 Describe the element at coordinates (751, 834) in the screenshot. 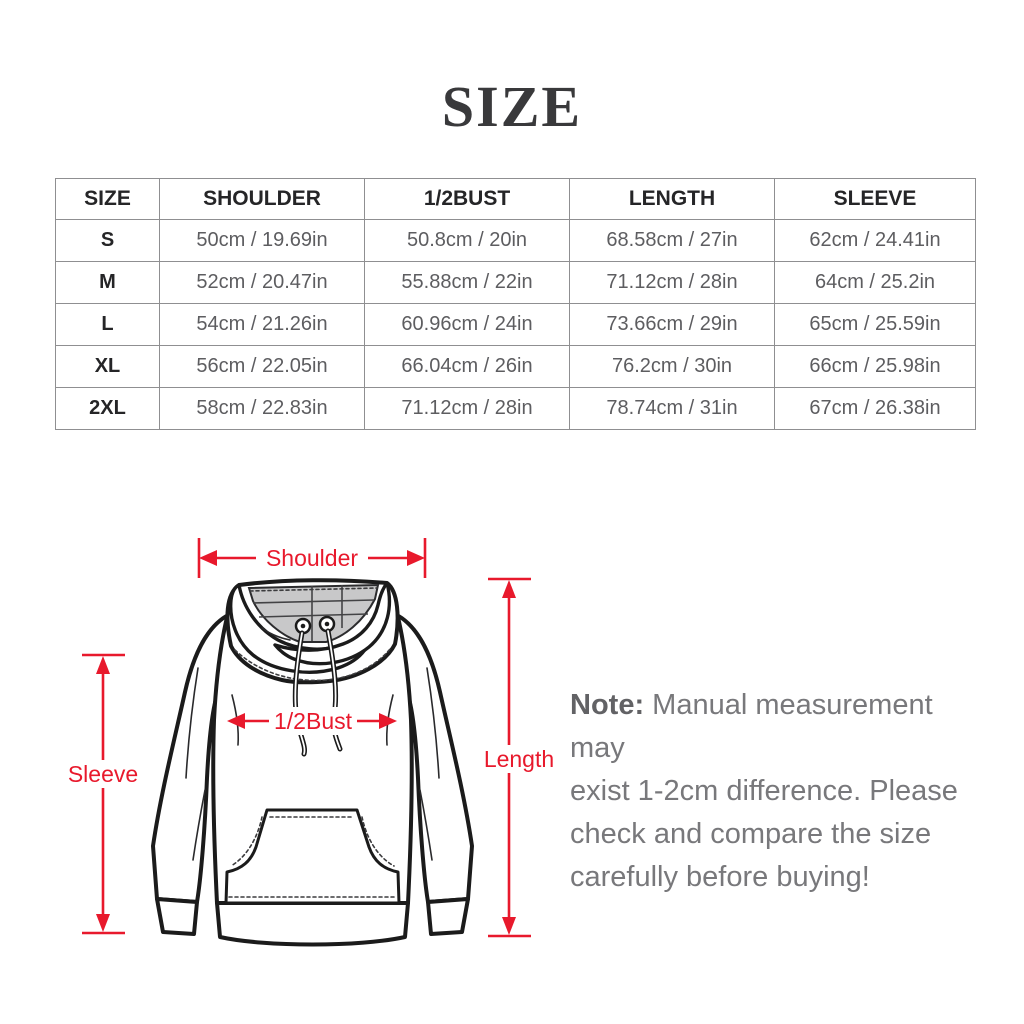

I see `note-line: check and compare the size` at that location.